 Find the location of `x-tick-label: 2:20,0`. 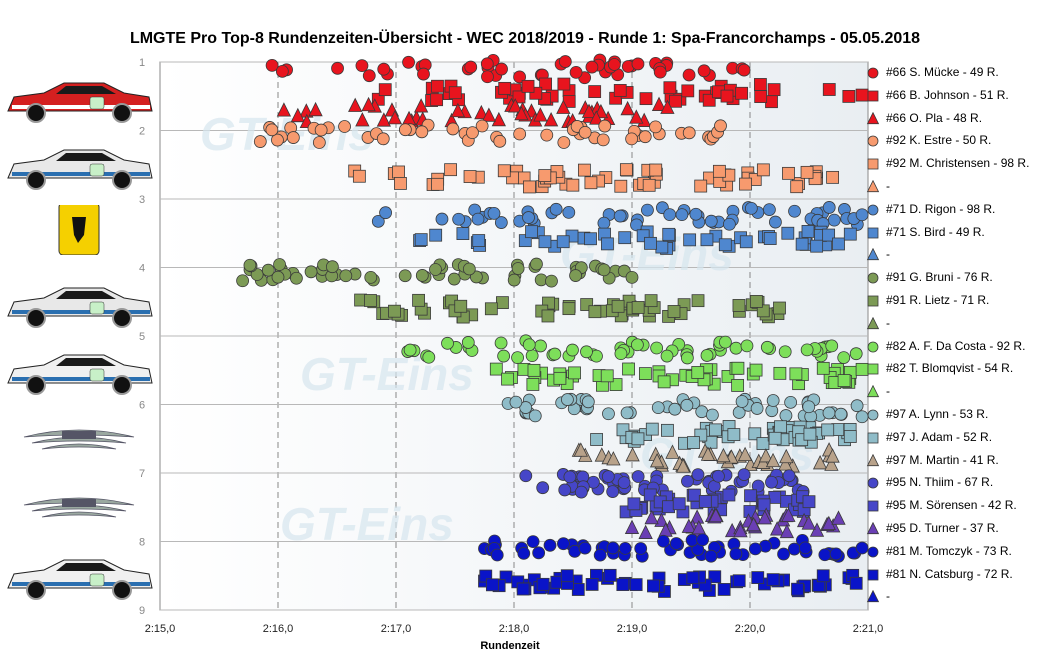

x-tick-label: 2:20,0 is located at coordinates (750, 629).